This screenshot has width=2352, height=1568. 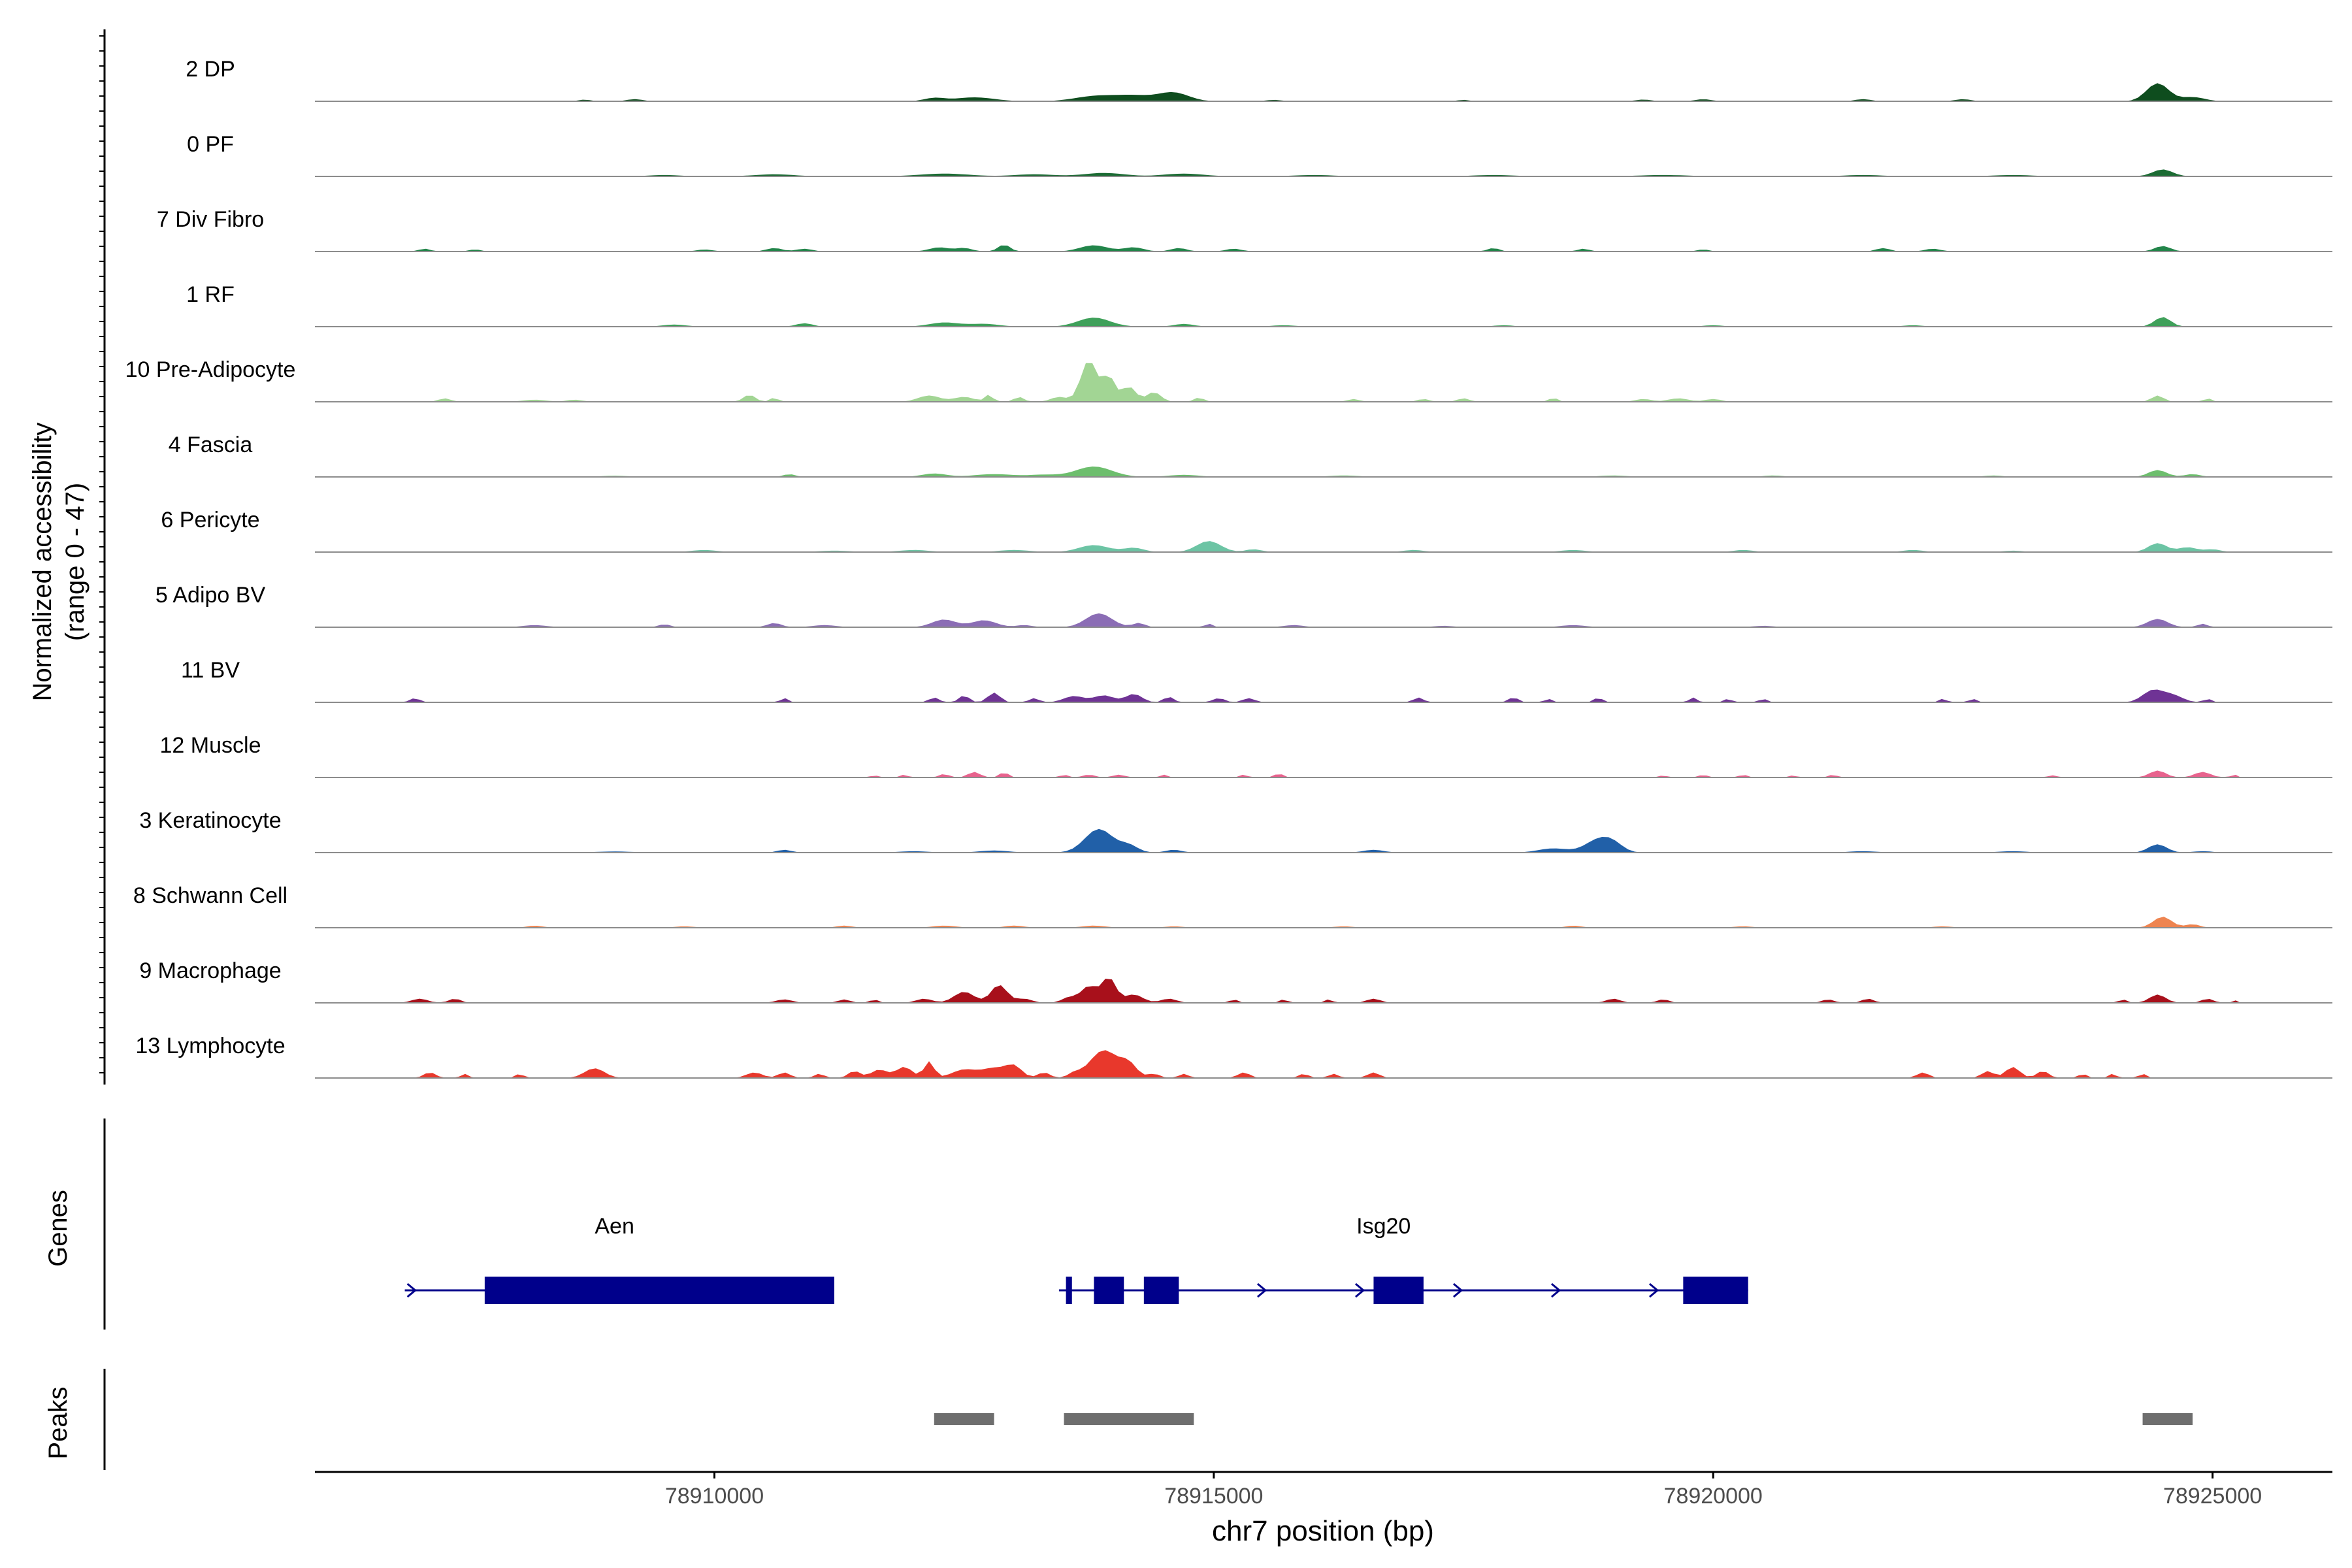 What do you see at coordinates (210, 69) in the screenshot?
I see `track-label: 2 DP` at bounding box center [210, 69].